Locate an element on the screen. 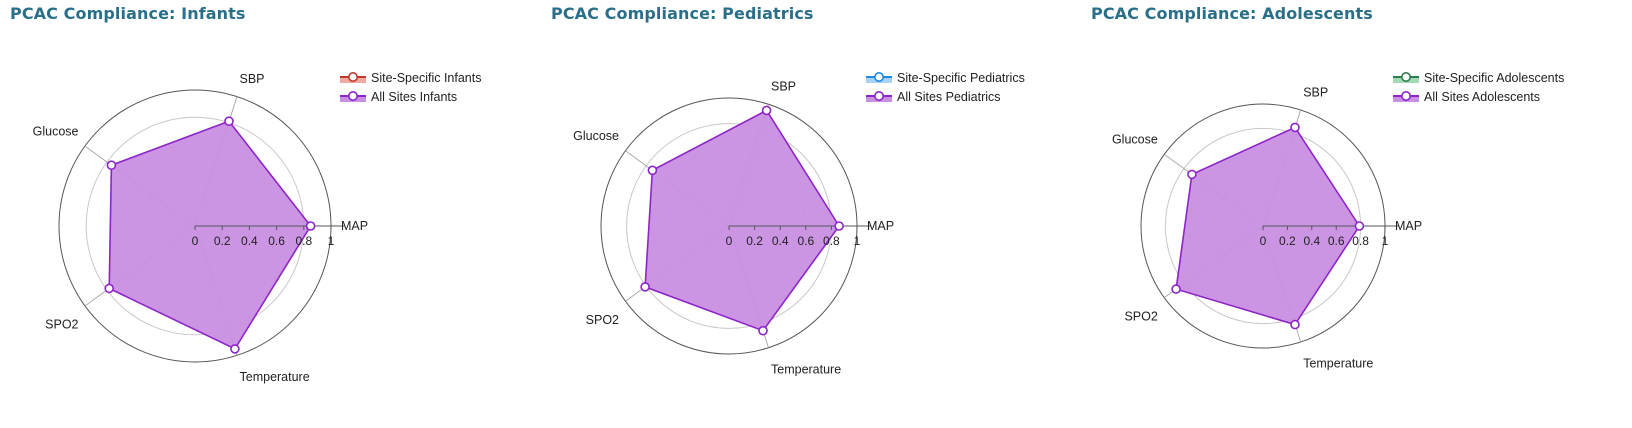 The height and width of the screenshot is (428, 1632). chart-title: PCAC Compliance: Infants is located at coordinates (128, 13).